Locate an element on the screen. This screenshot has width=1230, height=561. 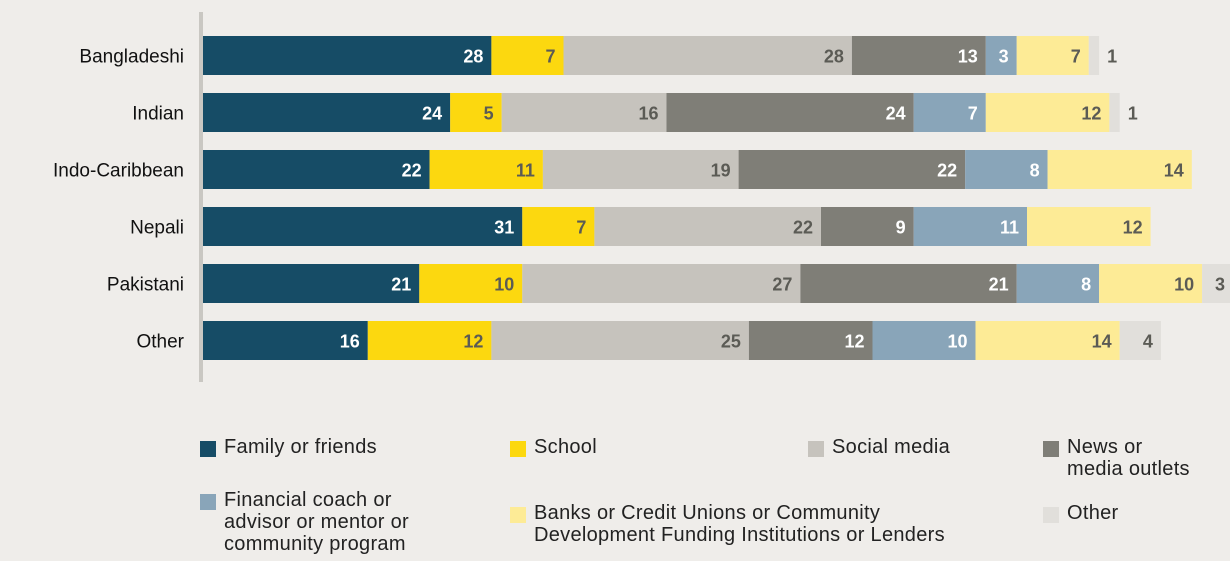
legend-item: Family or friends is located at coordinates (288, 447).